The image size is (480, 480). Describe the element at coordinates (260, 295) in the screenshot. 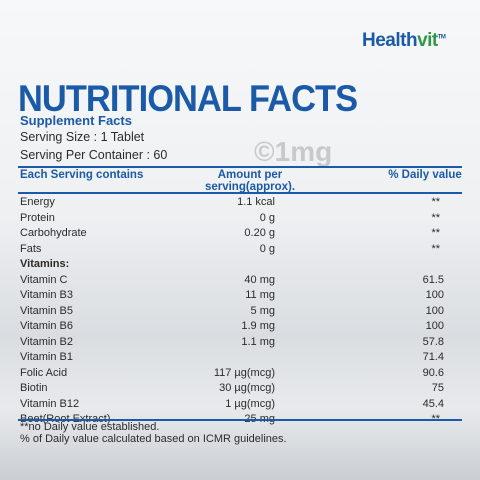

I see `amount-cell: 11 mg` at that location.